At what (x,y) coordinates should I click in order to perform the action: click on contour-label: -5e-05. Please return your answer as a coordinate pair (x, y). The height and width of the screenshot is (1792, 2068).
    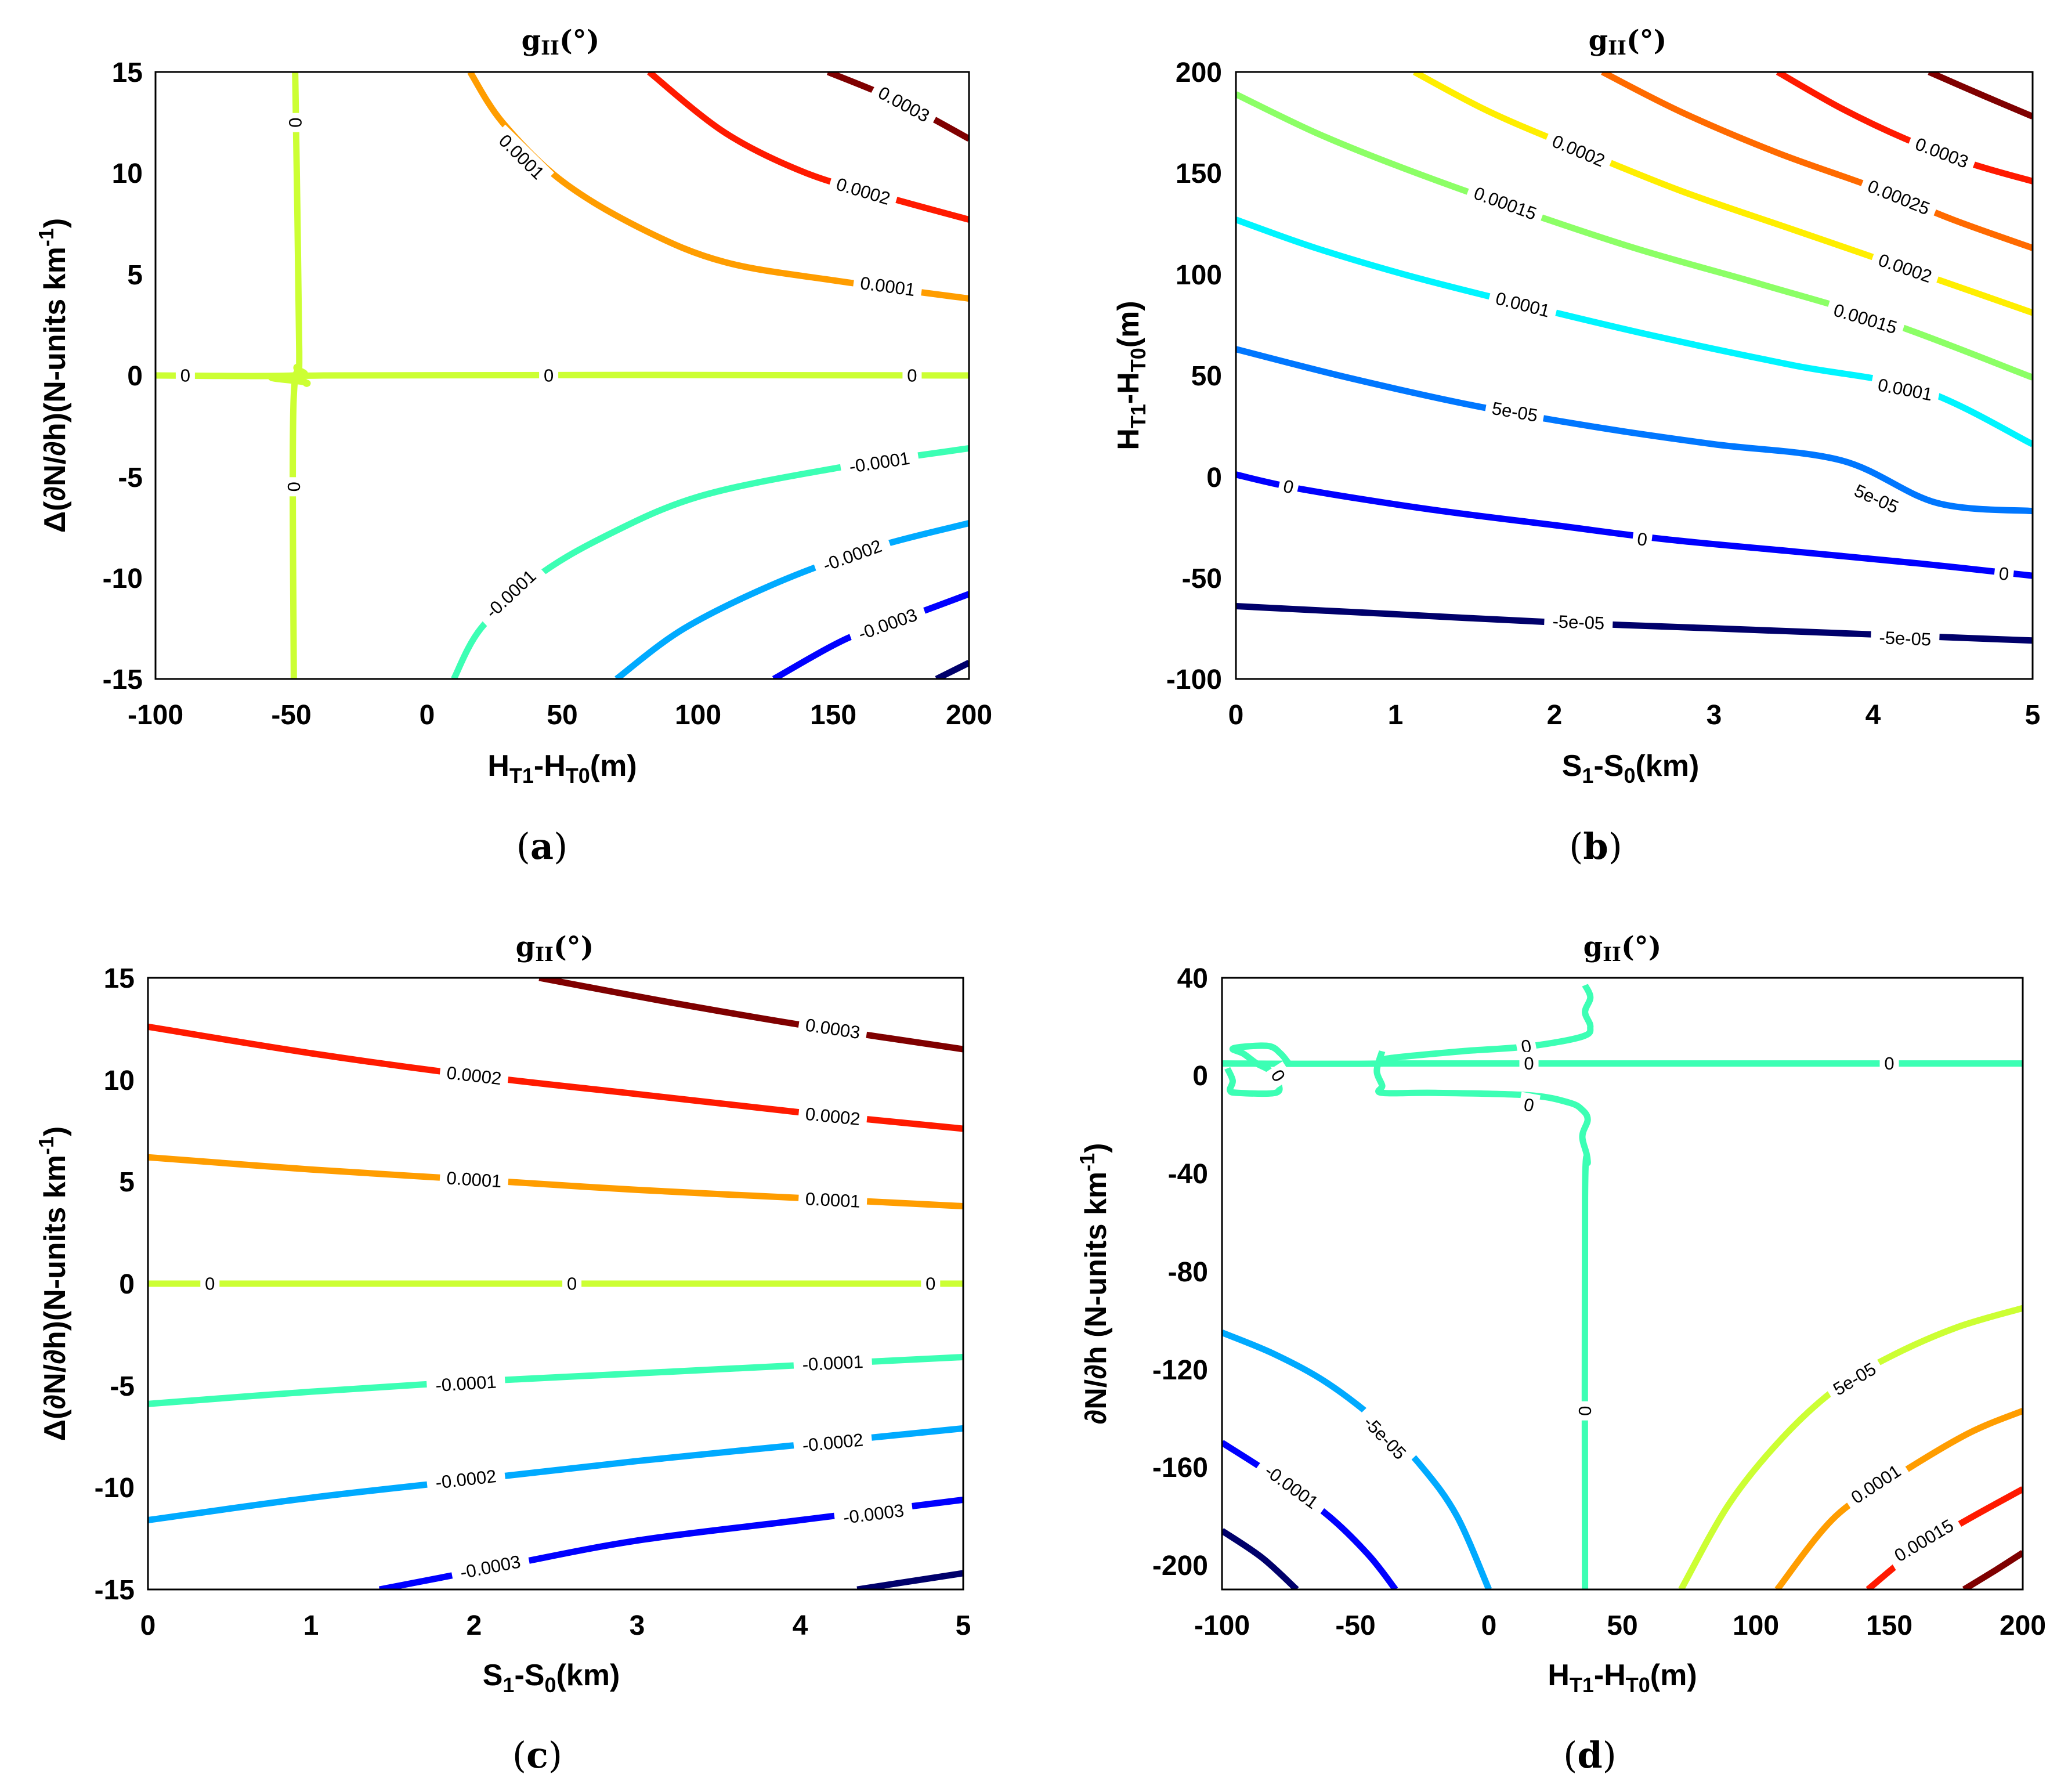
    Looking at the image, I should click on (1385, 1438).